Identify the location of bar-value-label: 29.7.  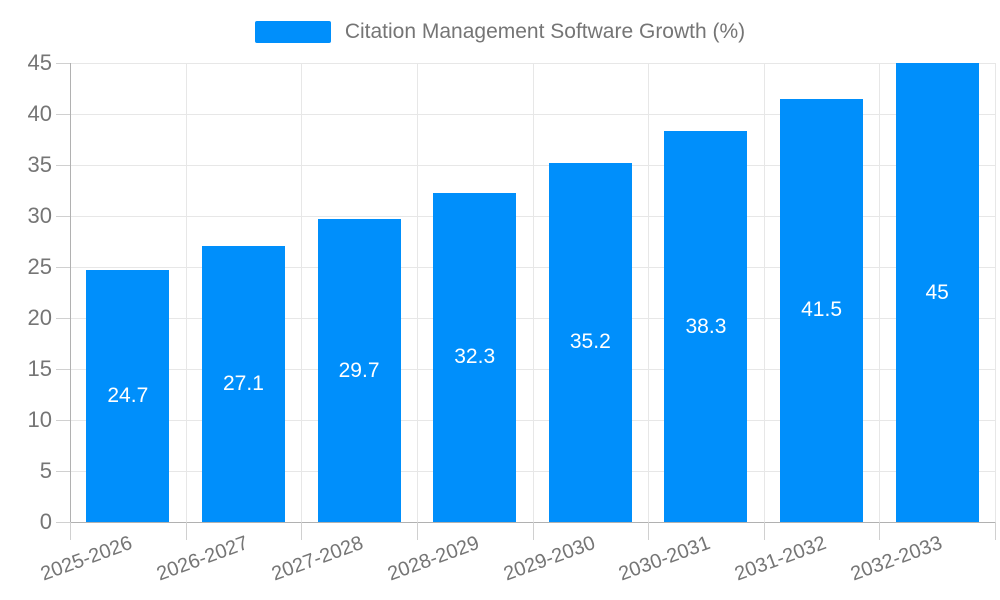
(359, 370).